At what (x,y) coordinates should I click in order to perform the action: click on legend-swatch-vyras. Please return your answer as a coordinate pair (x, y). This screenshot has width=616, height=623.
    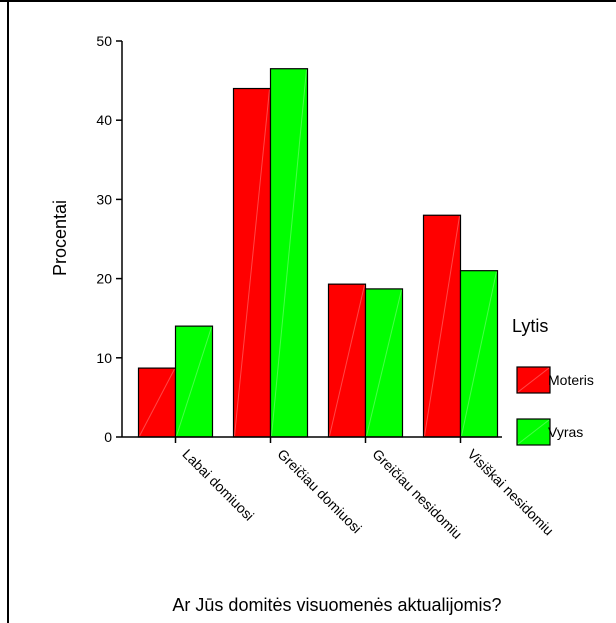
    Looking at the image, I should click on (533, 432).